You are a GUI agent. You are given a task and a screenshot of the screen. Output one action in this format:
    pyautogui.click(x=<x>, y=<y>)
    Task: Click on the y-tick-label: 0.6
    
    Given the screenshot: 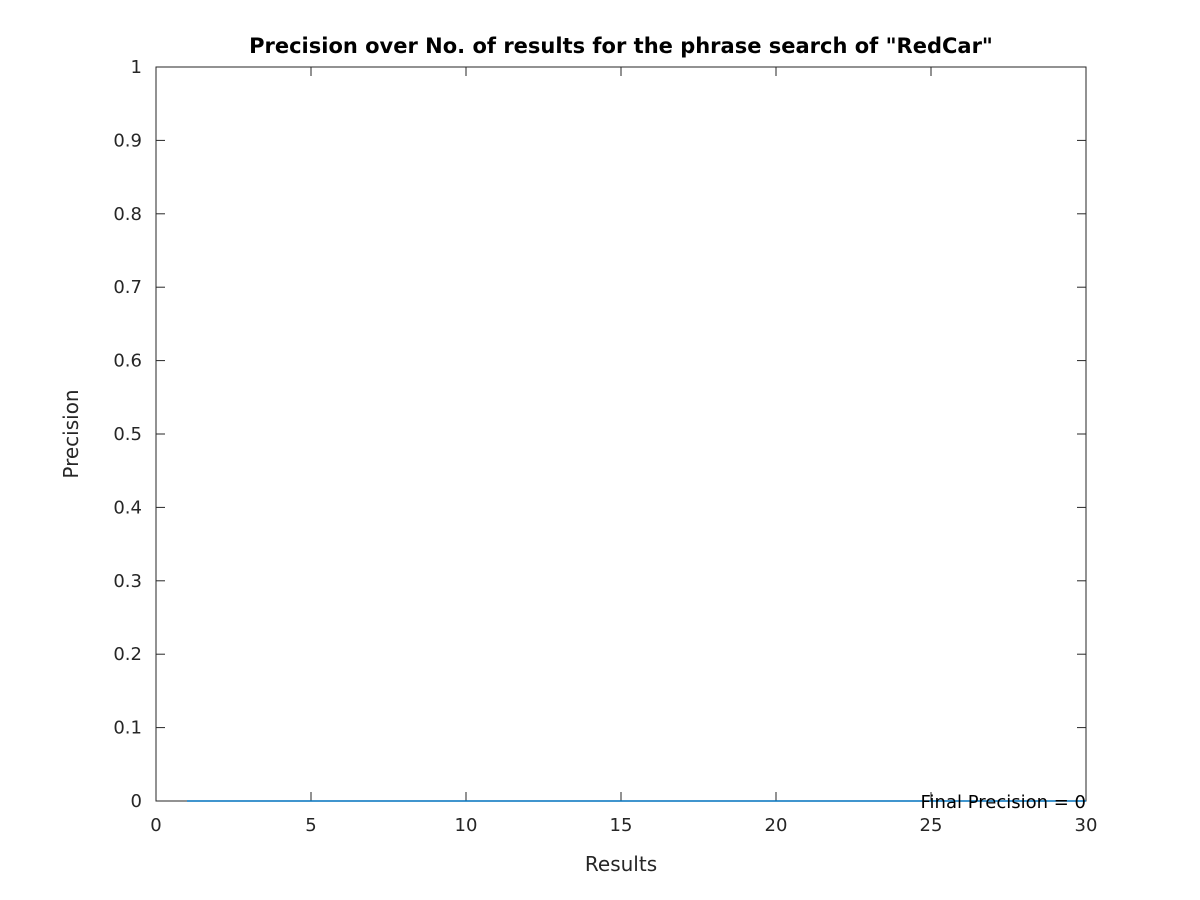 What is the action you would take?
    pyautogui.click(x=127, y=361)
    